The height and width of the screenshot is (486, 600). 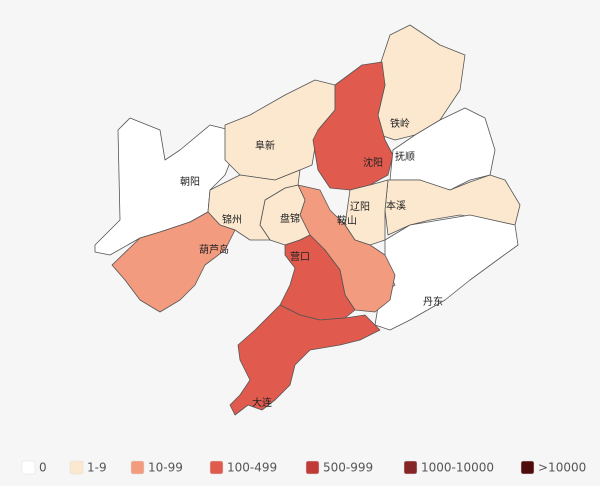 I want to click on region-label: 锦州, so click(x=232, y=219).